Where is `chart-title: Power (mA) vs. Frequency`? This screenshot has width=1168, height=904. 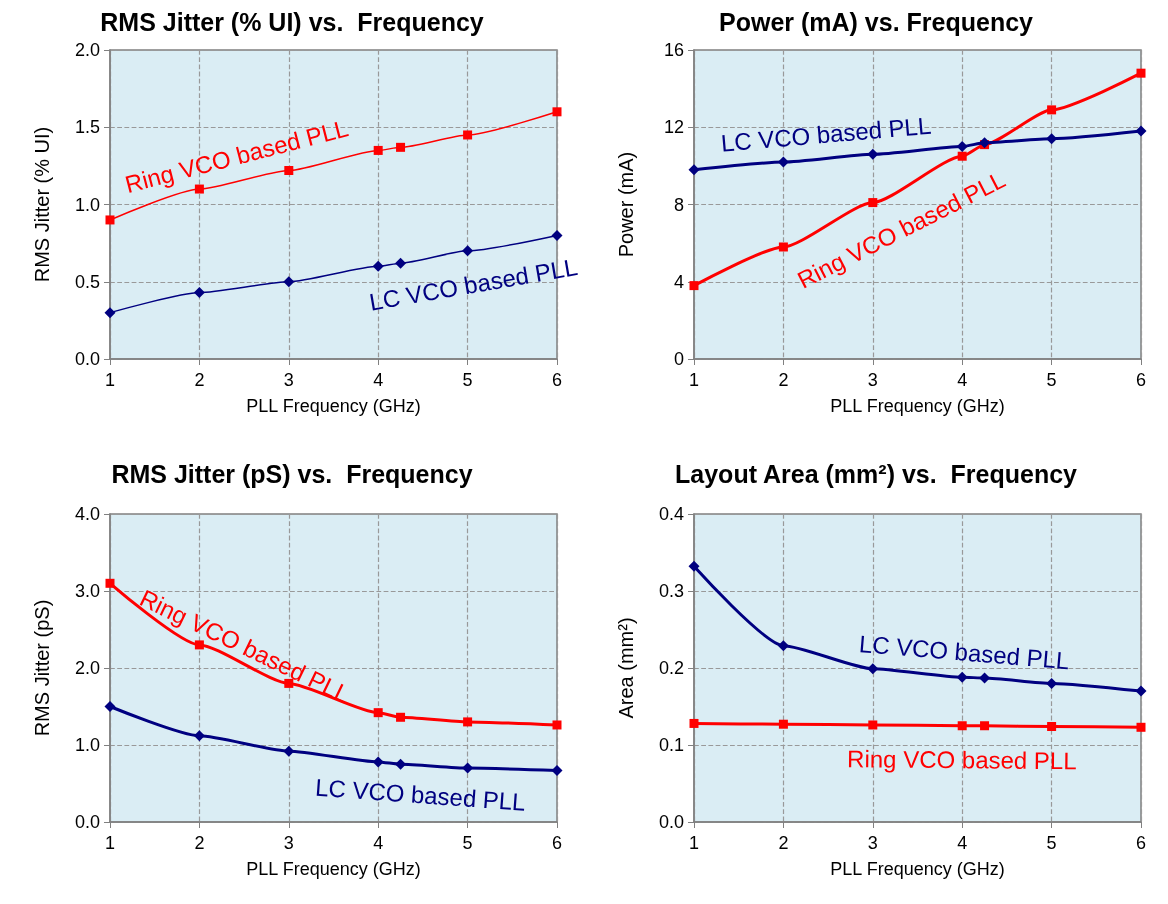 chart-title: Power (mA) vs. Frequency is located at coordinates (876, 21).